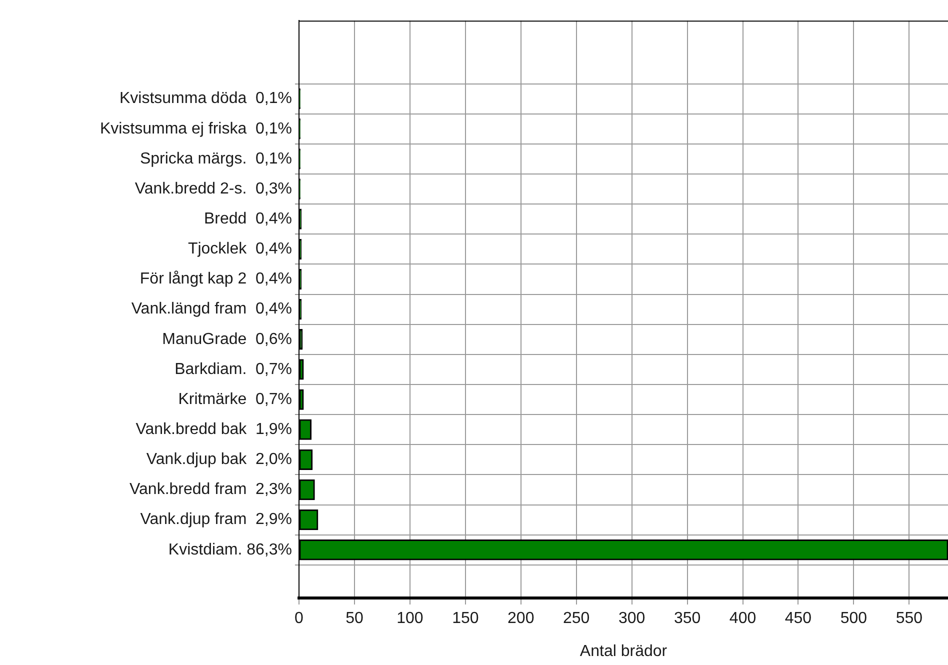  I want to click on y-tick-label: Kvistsumma döda 0,1%, so click(205, 99).